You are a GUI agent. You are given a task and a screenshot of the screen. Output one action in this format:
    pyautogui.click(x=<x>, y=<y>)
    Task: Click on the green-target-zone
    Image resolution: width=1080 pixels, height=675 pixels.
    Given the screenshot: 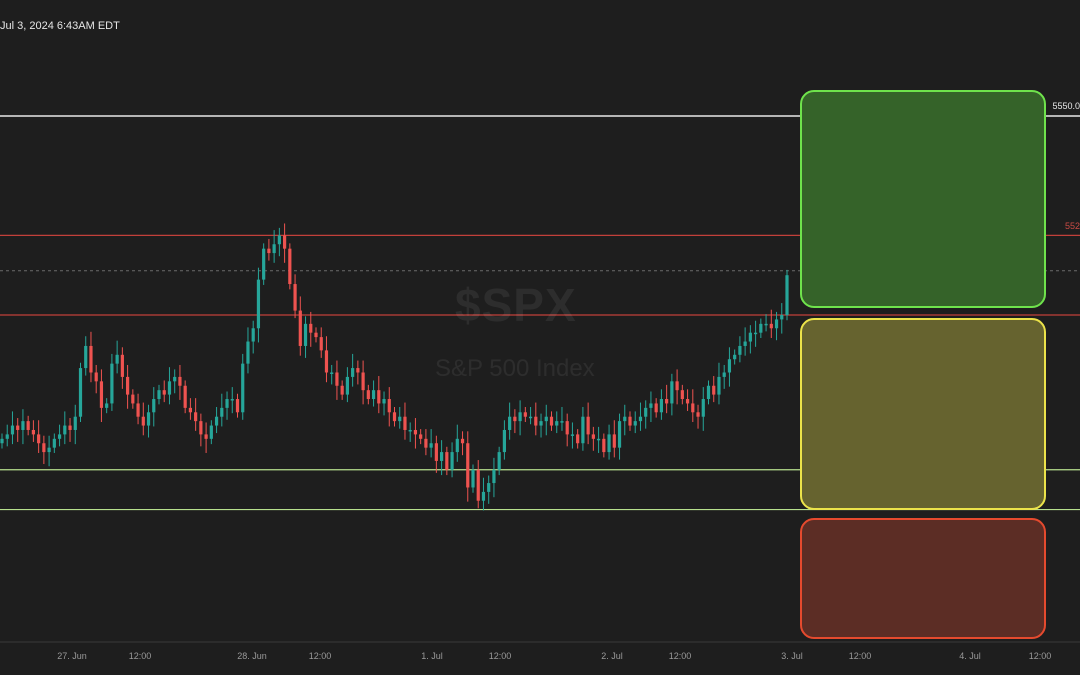 What is the action you would take?
    pyautogui.click(x=923, y=199)
    